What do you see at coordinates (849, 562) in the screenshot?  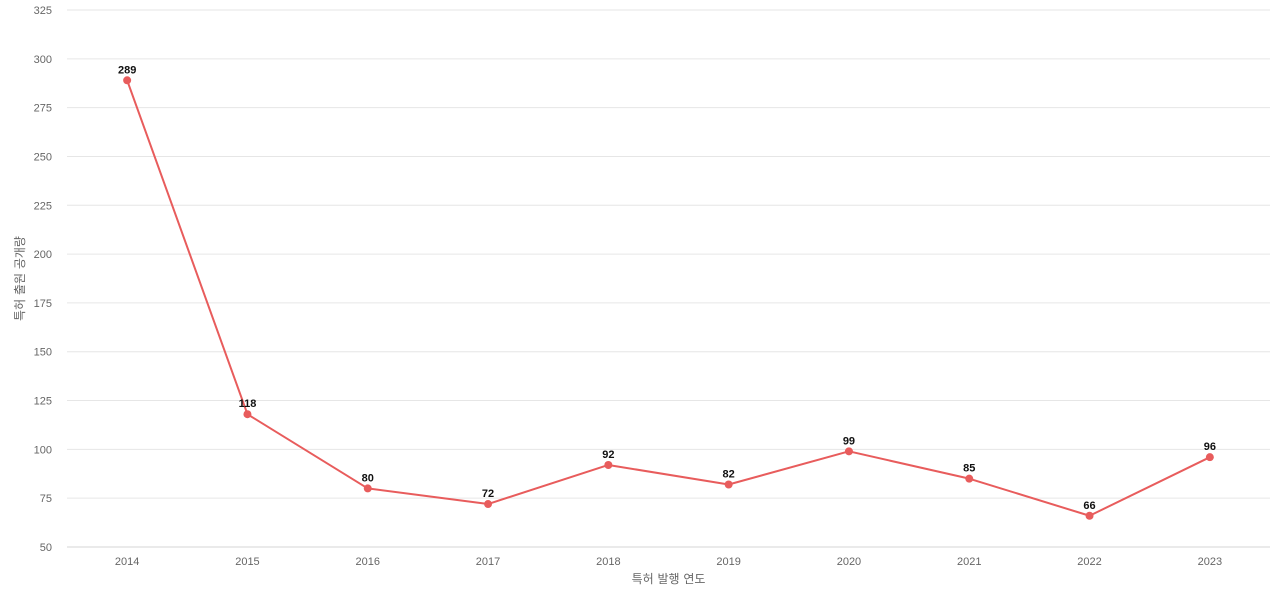 I see `x-tick-label: 2020` at bounding box center [849, 562].